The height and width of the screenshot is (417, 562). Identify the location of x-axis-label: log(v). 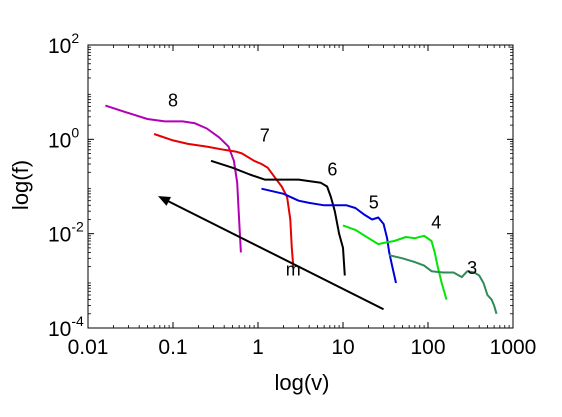
(301, 382).